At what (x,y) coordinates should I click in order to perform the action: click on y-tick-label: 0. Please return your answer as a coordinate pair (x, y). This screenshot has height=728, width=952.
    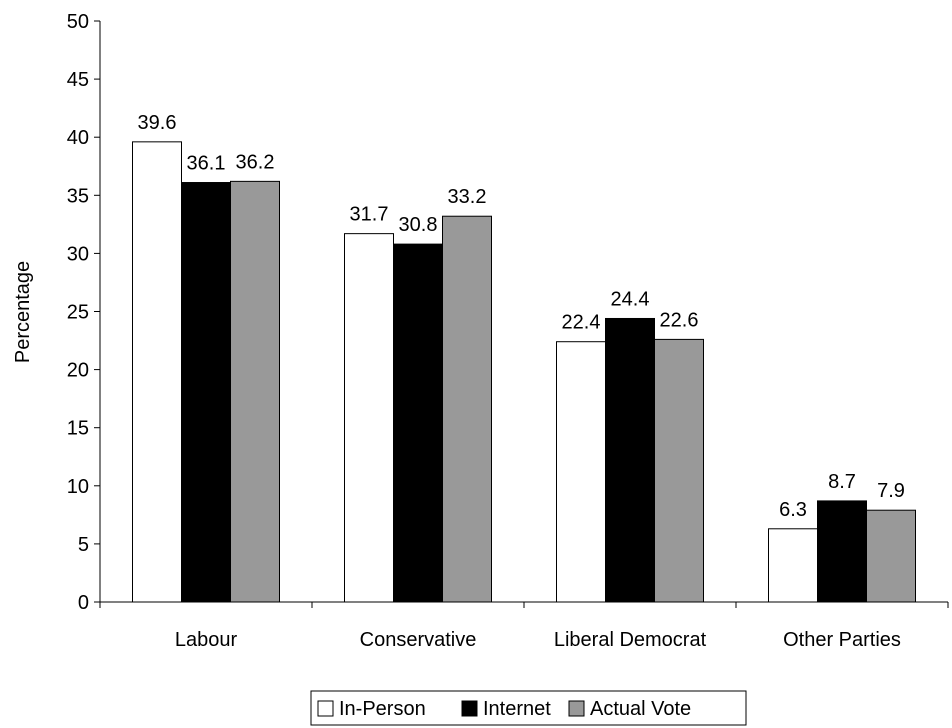
    Looking at the image, I should click on (83, 603).